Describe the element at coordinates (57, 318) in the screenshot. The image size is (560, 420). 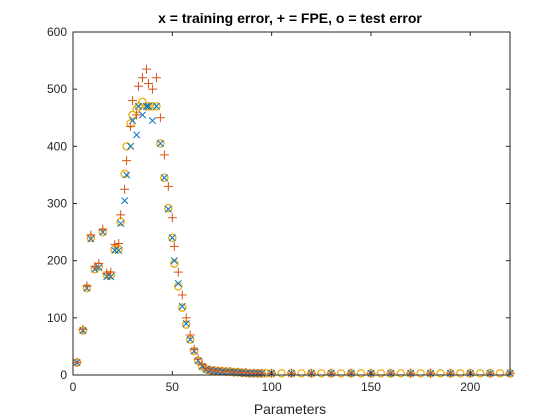
I see `y-tick-label: 100` at that location.